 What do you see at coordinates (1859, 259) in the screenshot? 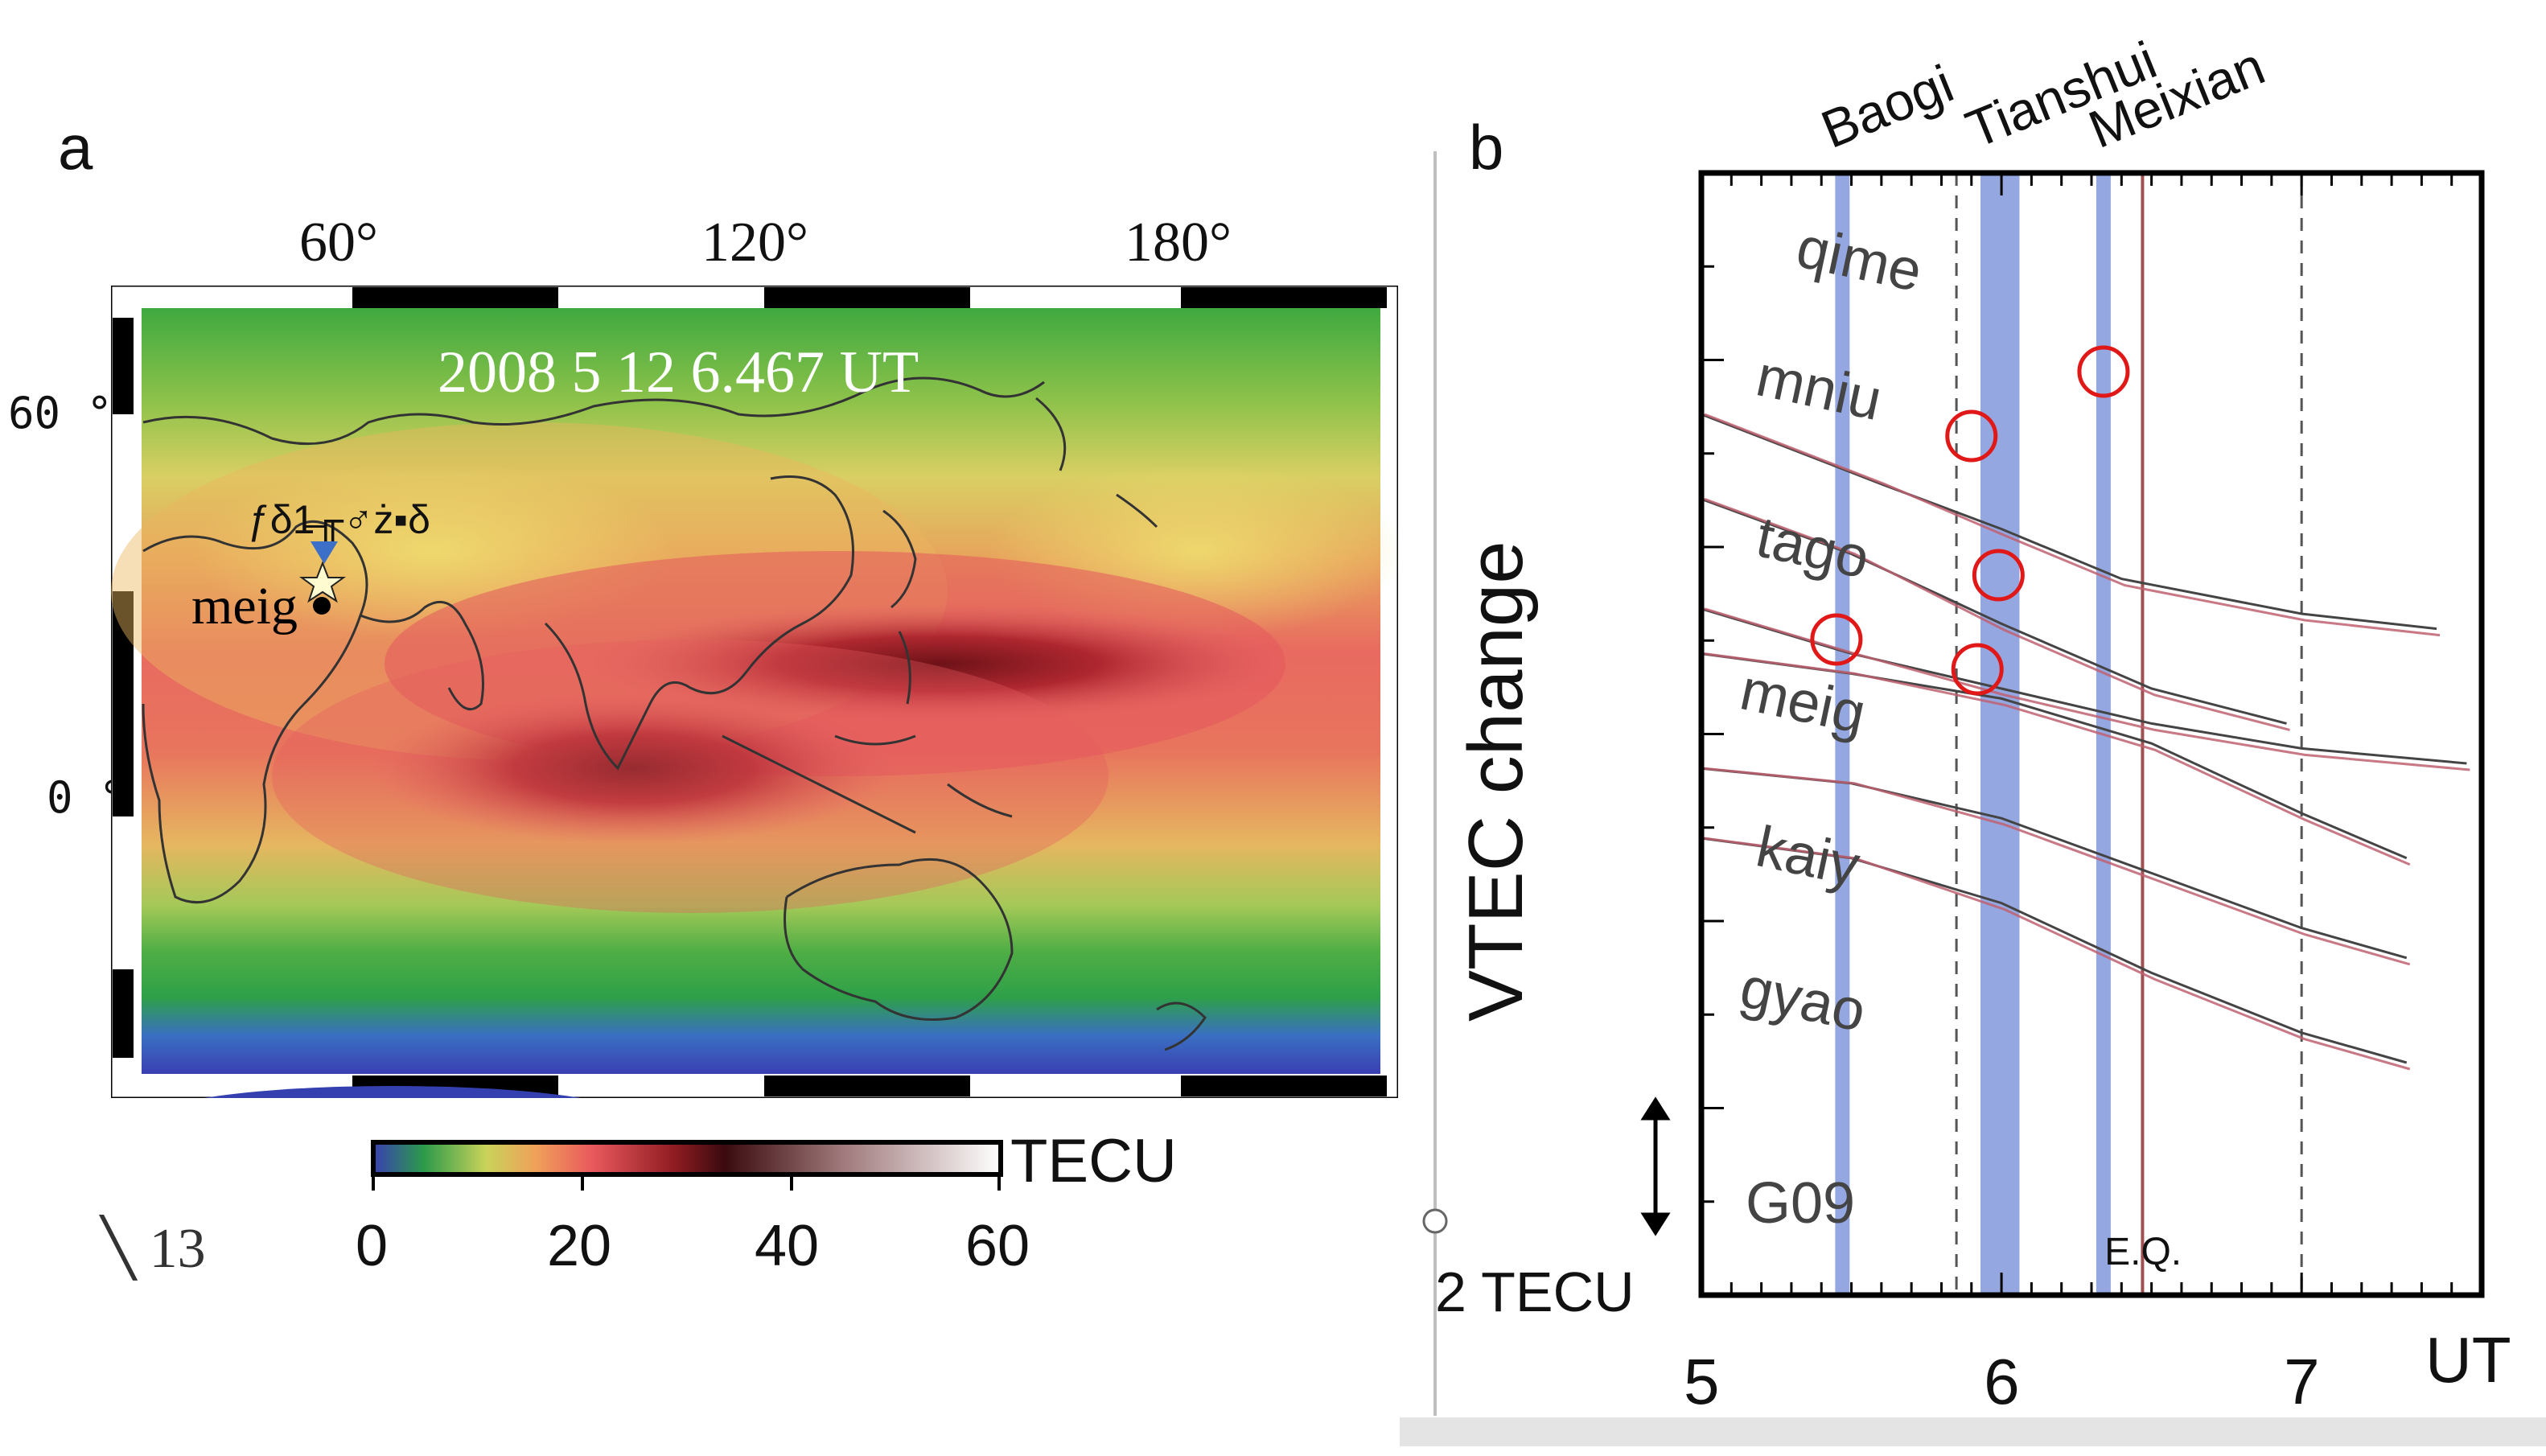
I see `station-label-qime: qime` at bounding box center [1859, 259].